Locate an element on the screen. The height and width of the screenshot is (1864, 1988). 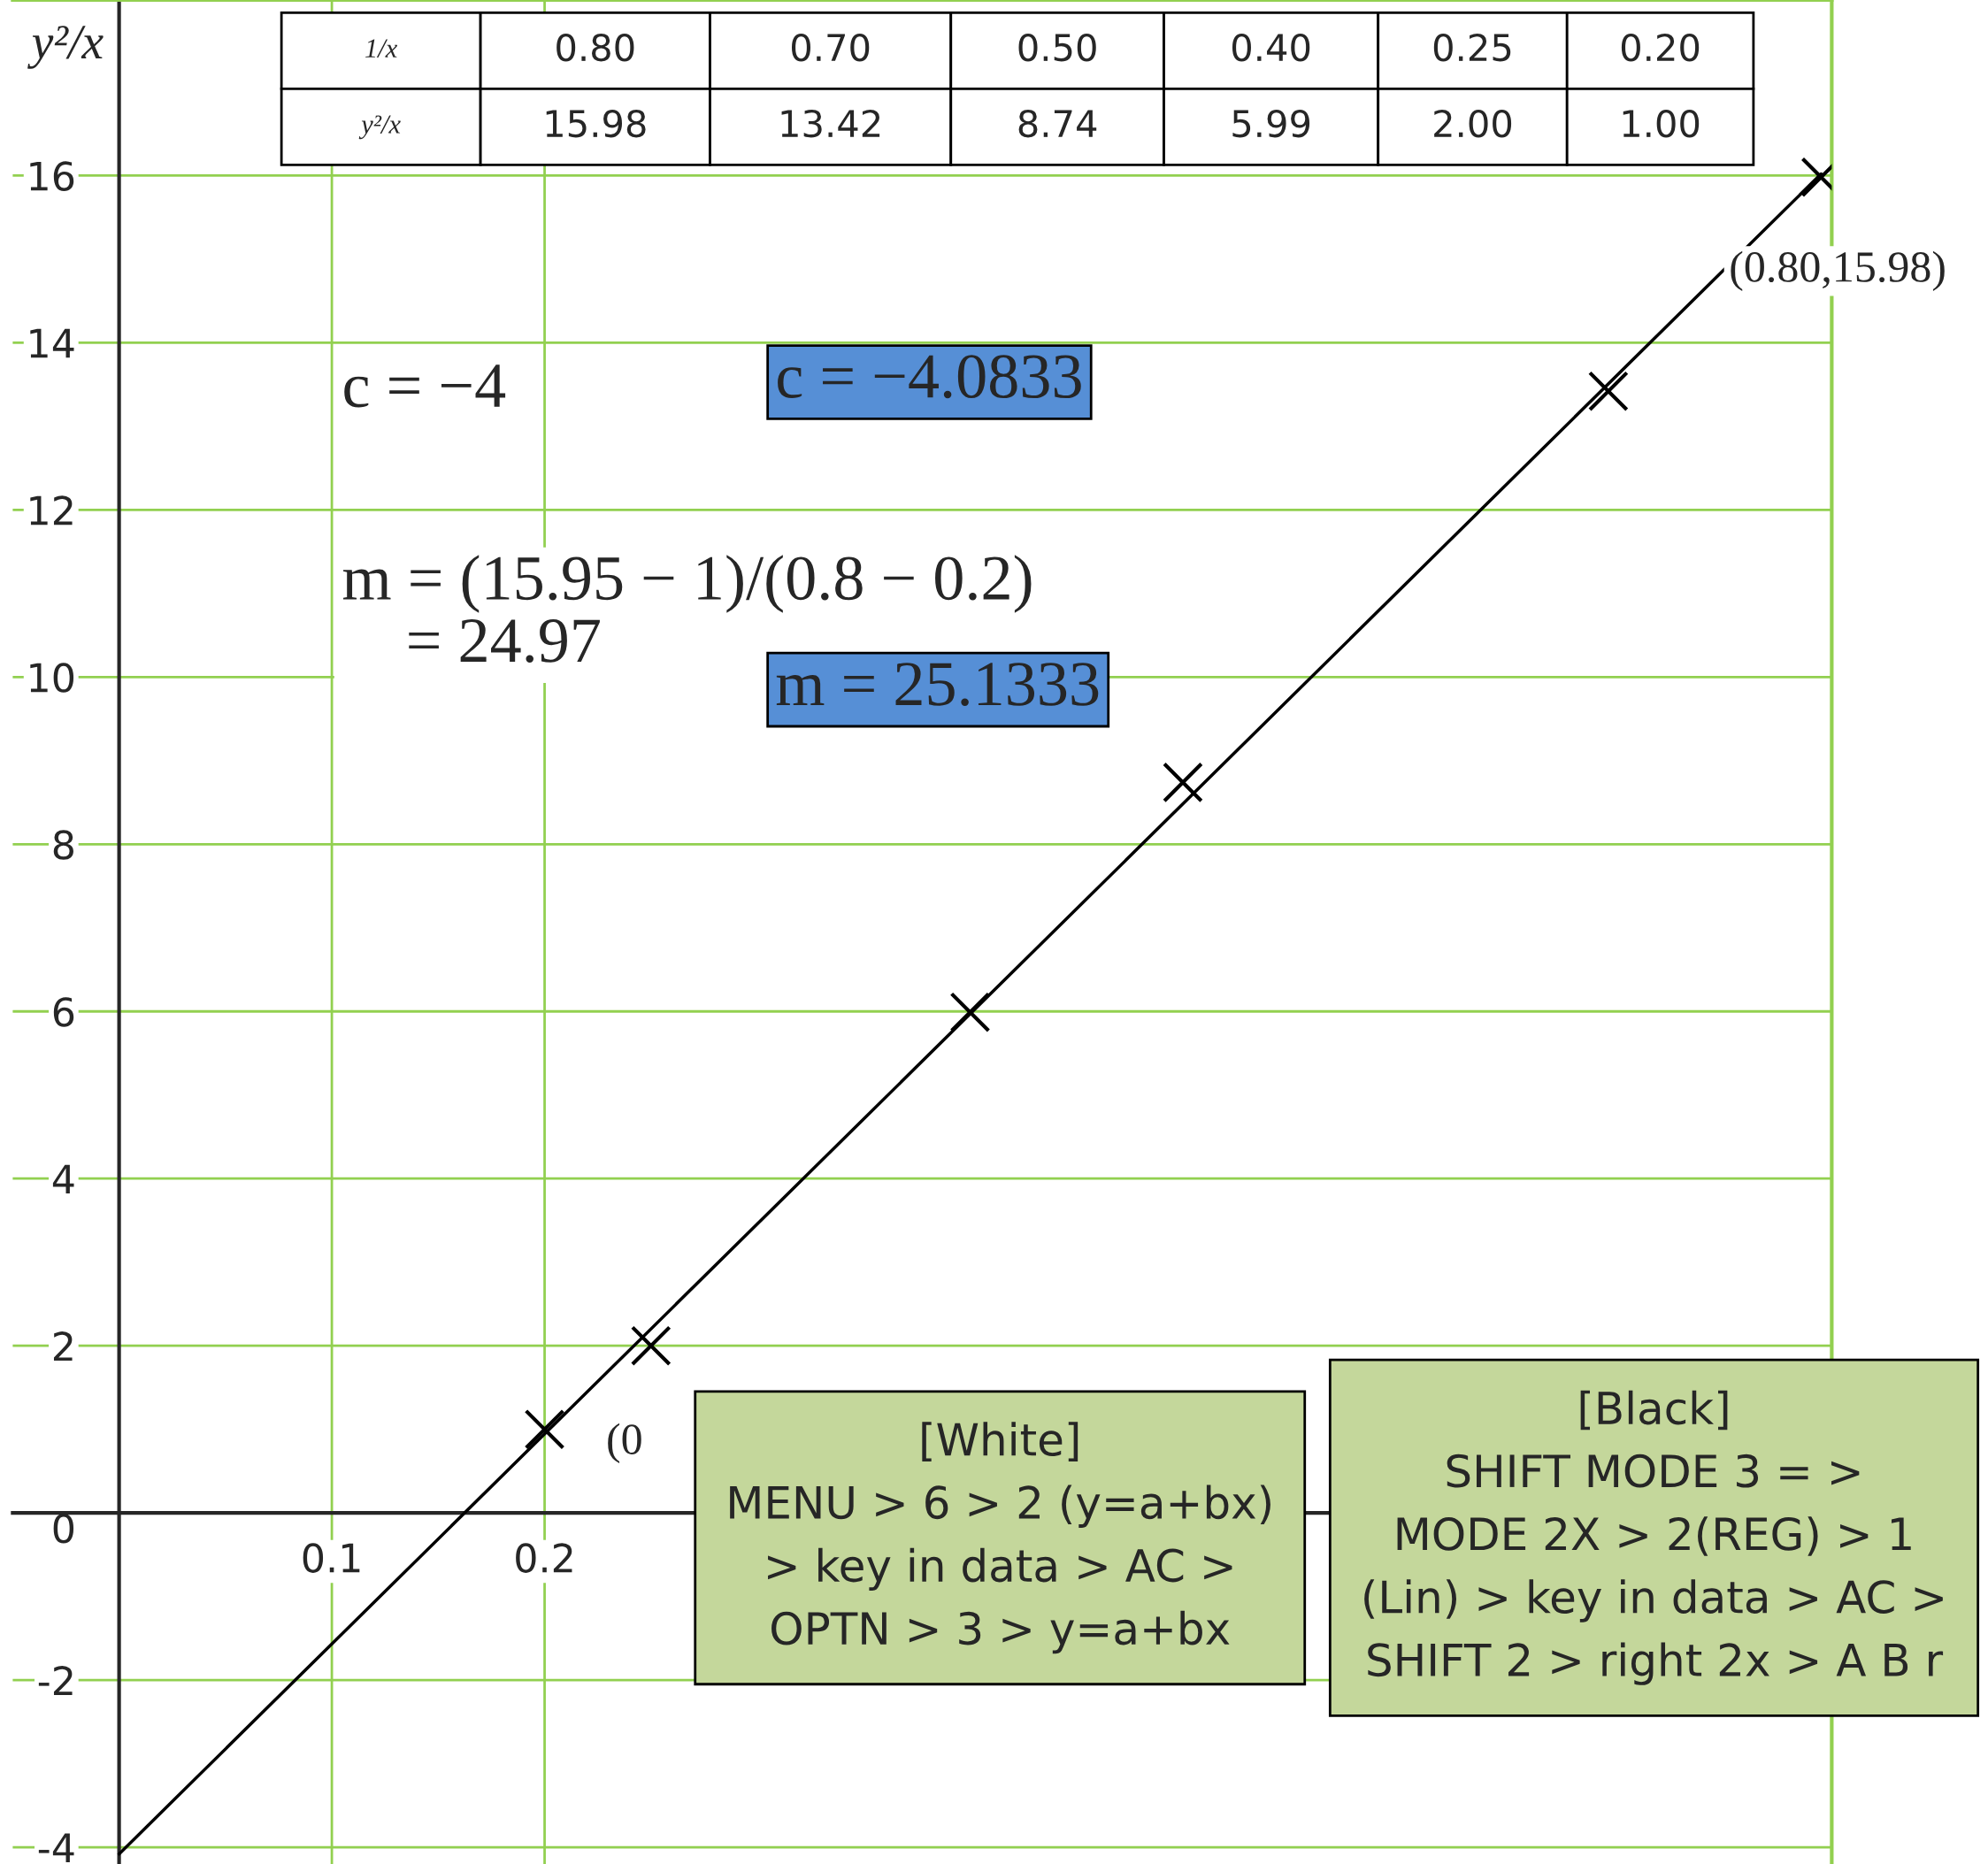
annotation: 0.40 is located at coordinates (1271, 47).